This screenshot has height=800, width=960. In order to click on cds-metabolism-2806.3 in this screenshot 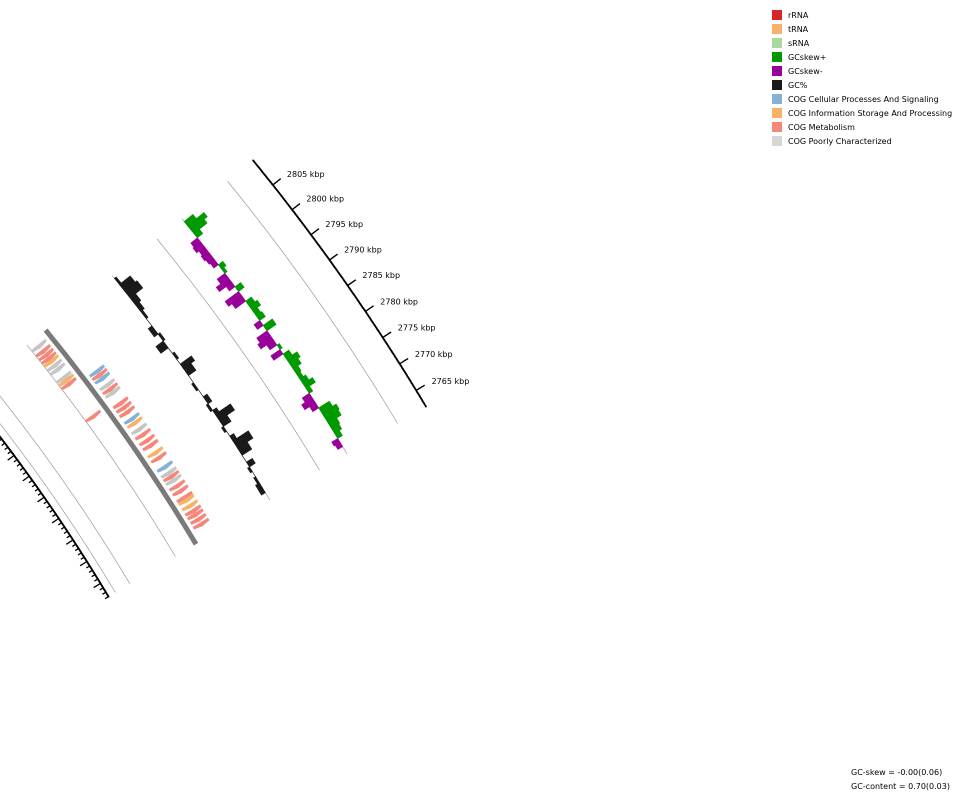, I will do `click(46, 354)`.